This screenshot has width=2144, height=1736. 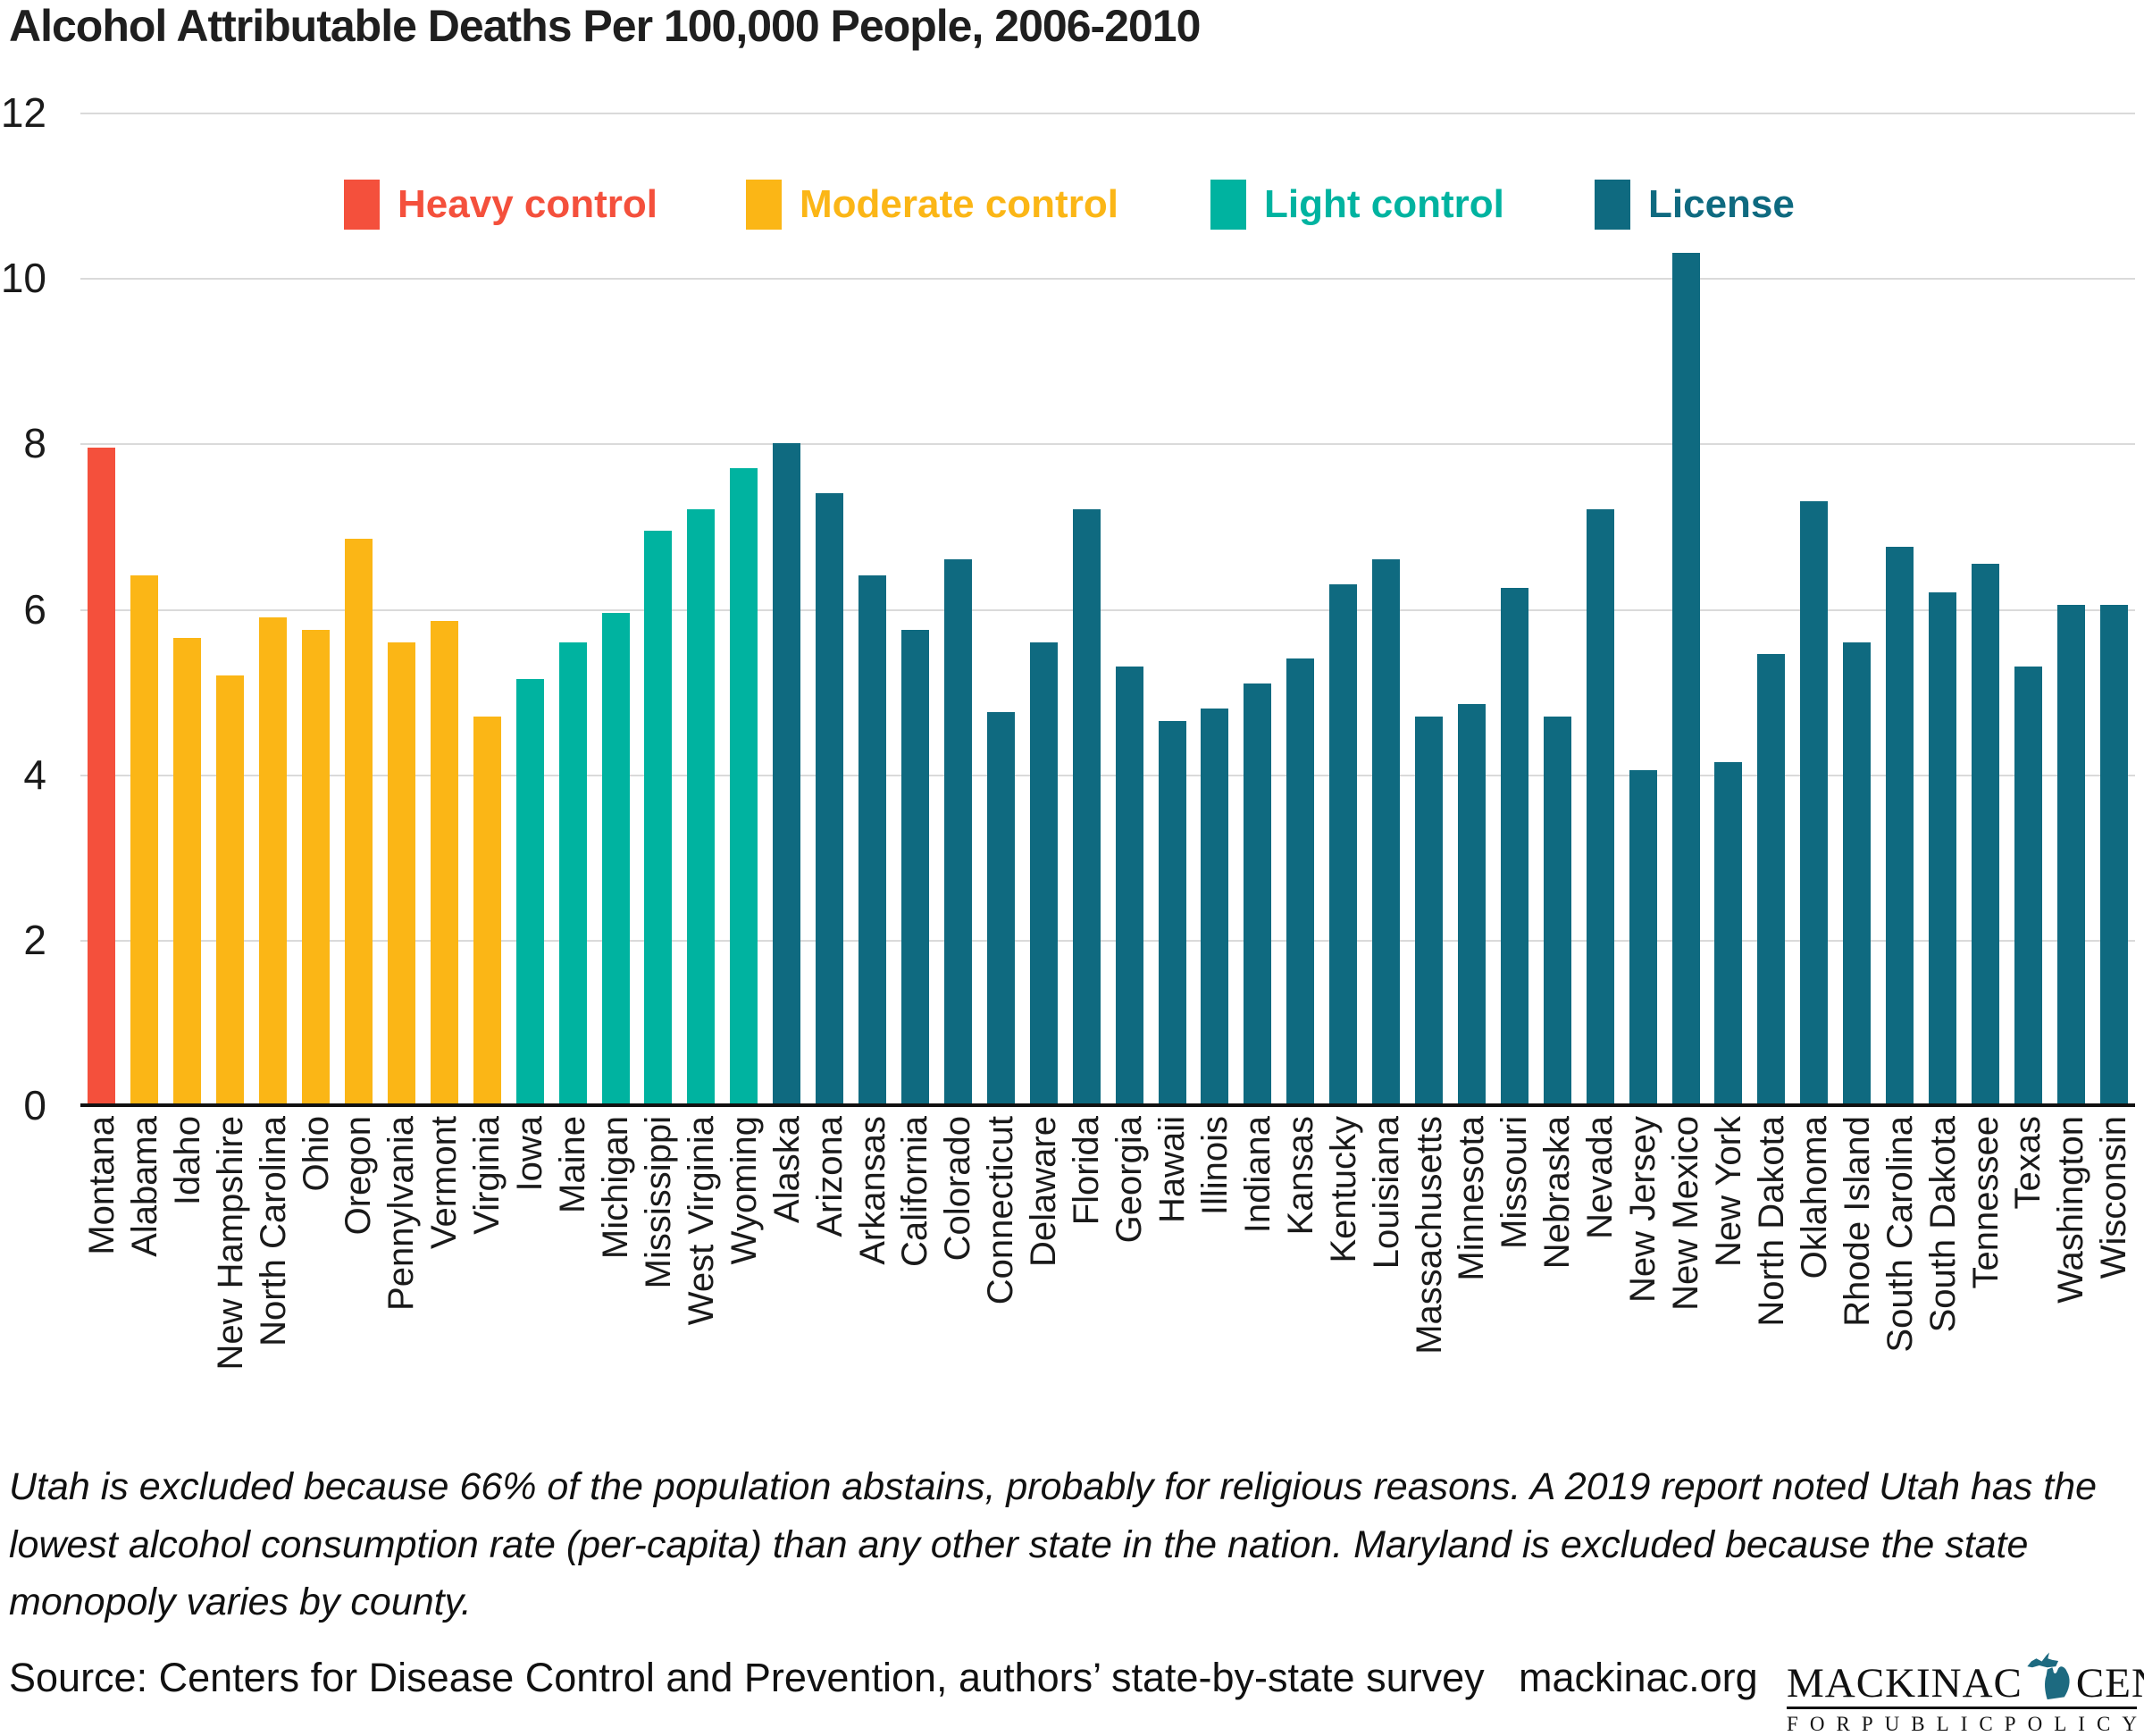 I want to click on x-label-rhode-island: Rhode Island, so click(x=1857, y=1221).